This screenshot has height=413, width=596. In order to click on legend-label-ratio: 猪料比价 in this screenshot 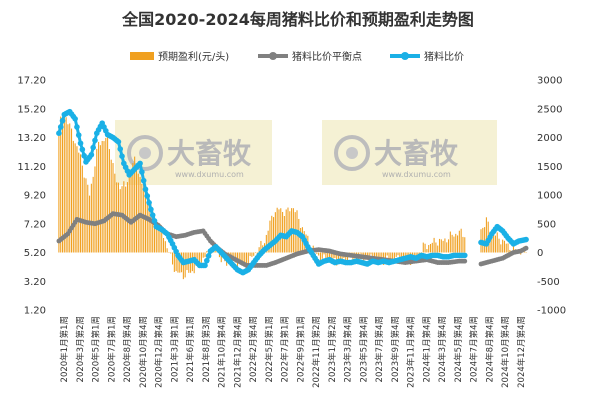, I will do `click(444, 56)`.